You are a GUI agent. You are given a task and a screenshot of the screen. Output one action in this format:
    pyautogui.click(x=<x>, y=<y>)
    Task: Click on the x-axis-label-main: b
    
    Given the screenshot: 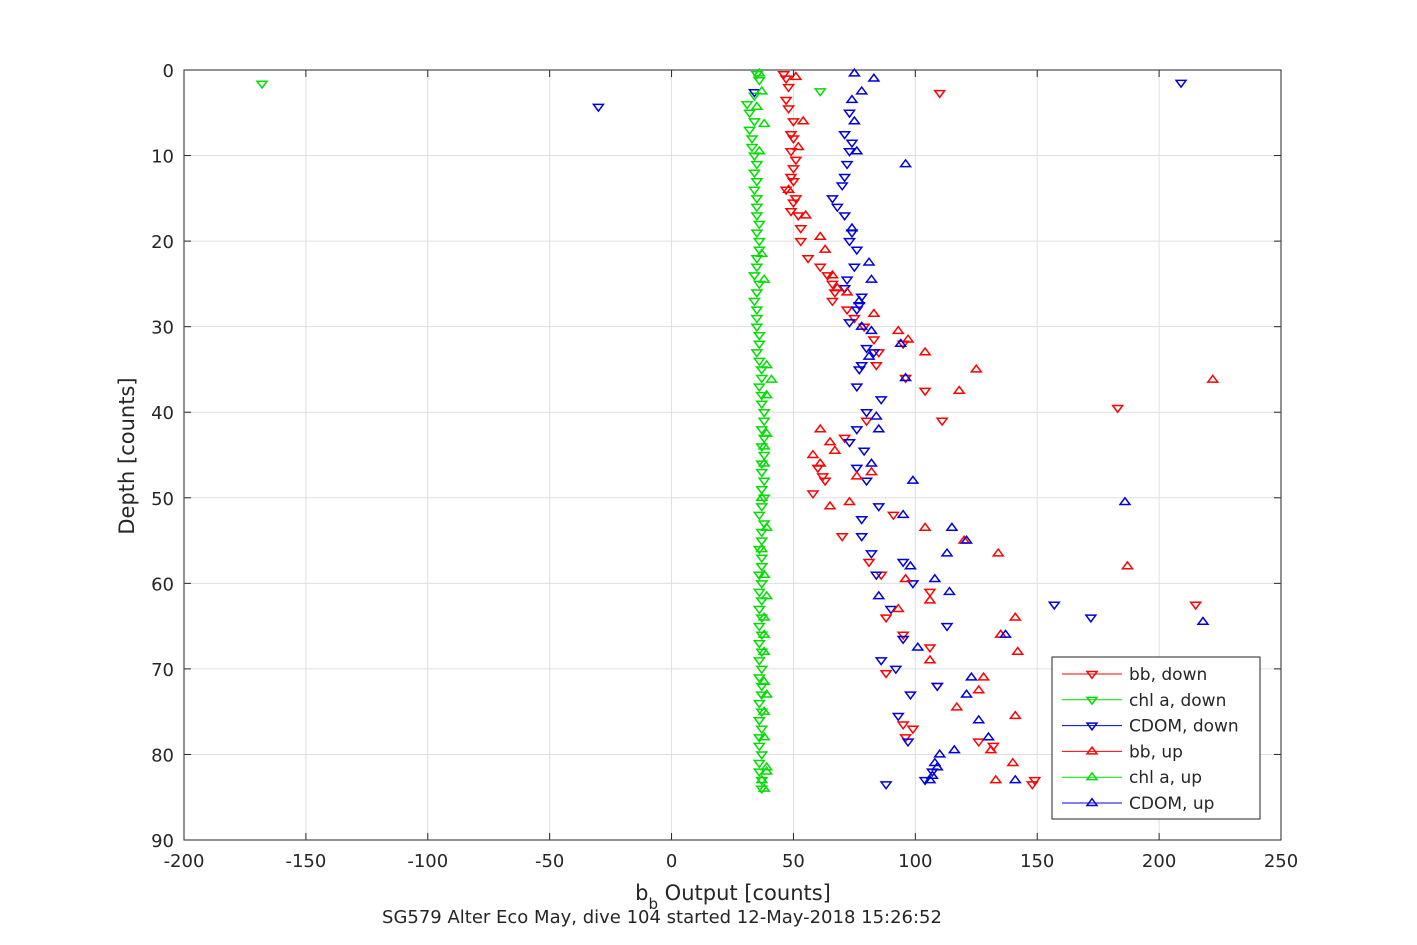 What is the action you would take?
    pyautogui.click(x=641, y=893)
    